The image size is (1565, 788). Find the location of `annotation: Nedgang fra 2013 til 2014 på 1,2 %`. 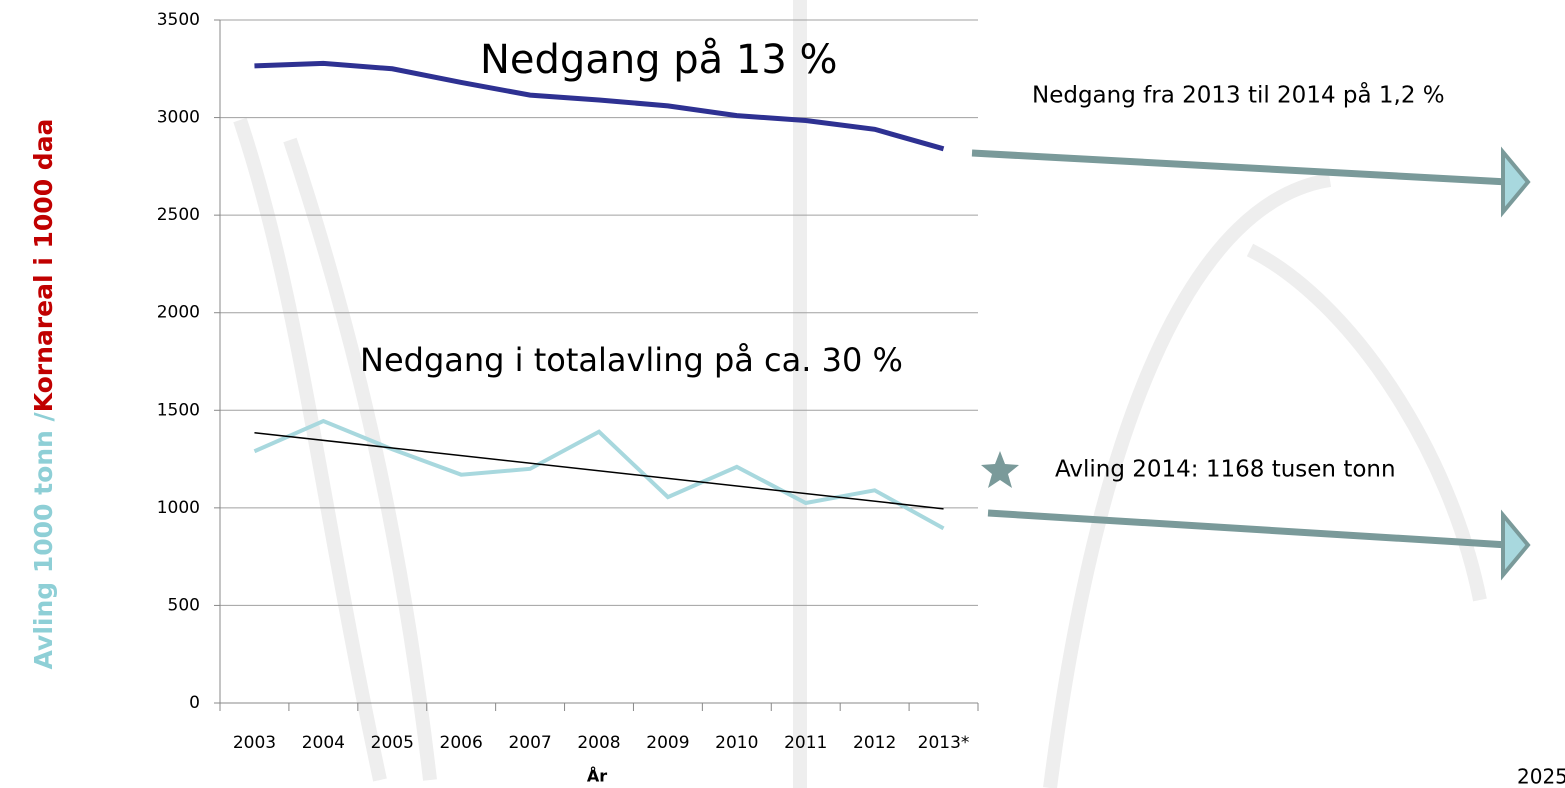

annotation: Nedgang fra 2013 til 2014 på 1,2 % is located at coordinates (1238, 95).